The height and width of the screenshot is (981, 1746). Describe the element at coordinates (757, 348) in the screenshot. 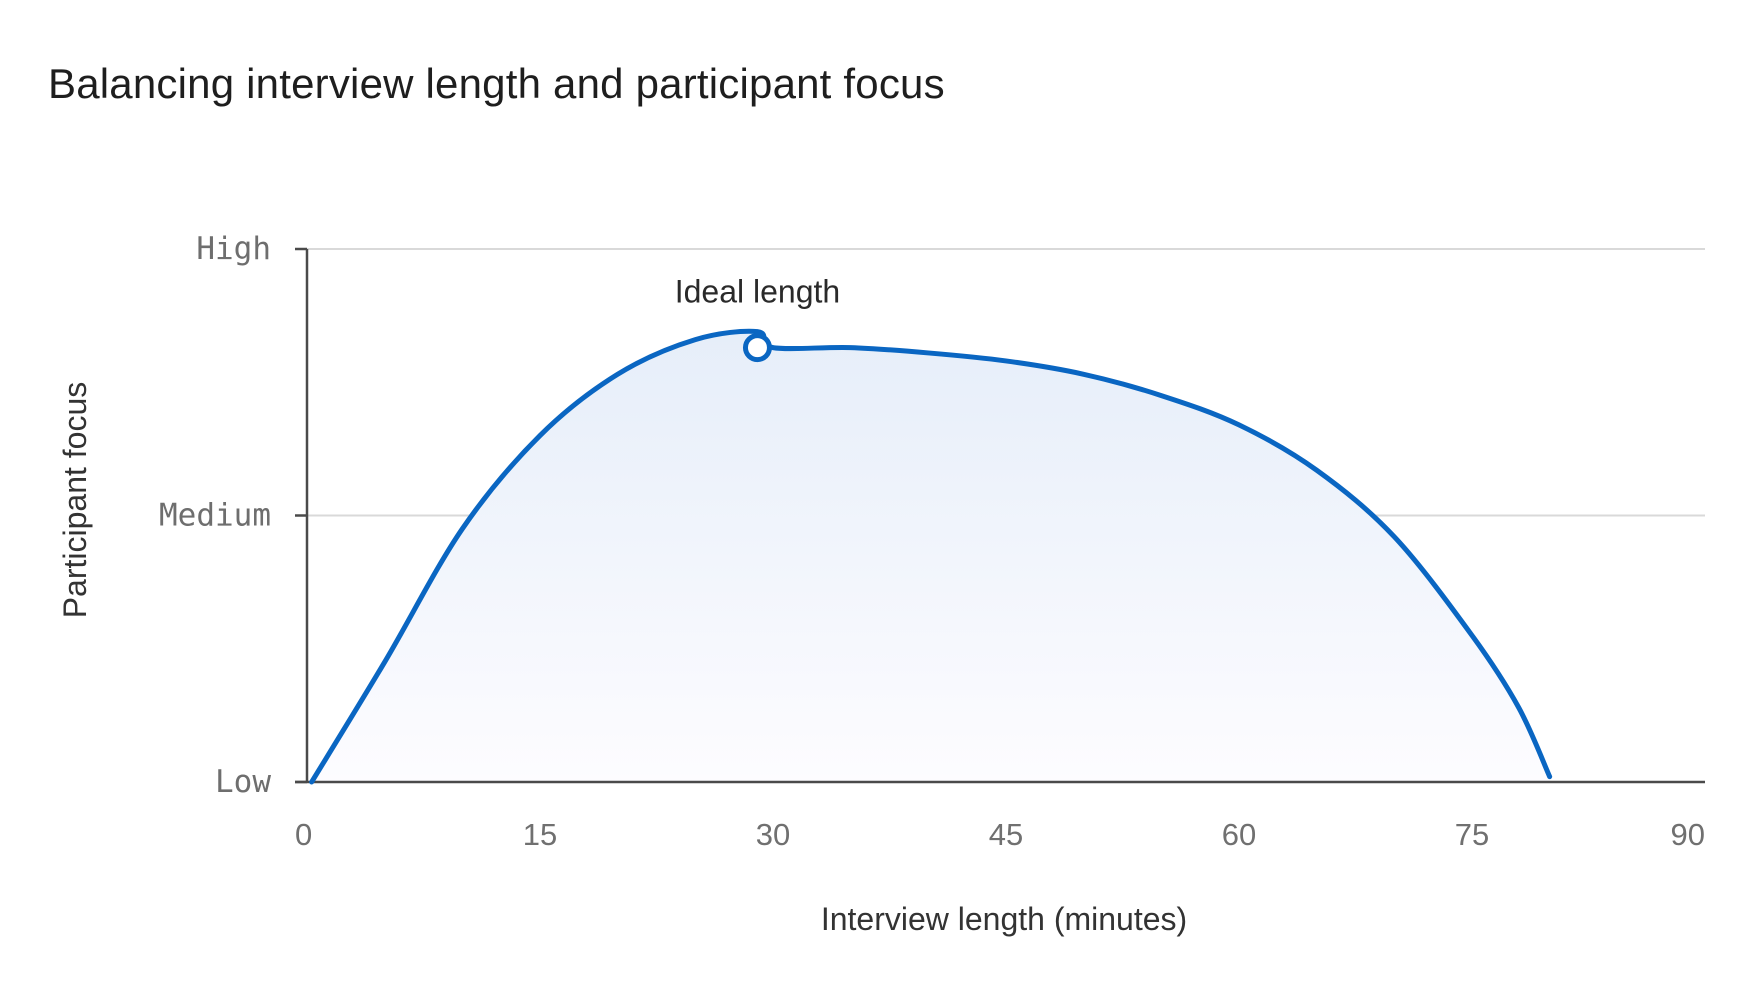

I see `ideal-length-marker` at that location.